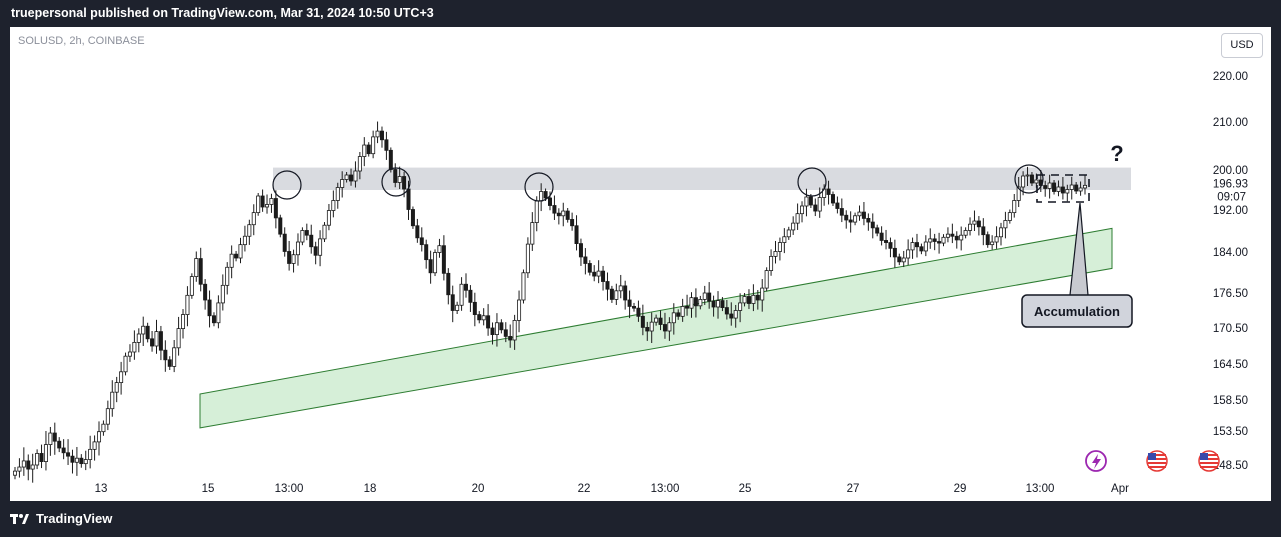 This screenshot has width=1281, height=537. Describe the element at coordinates (1242, 45) in the screenshot. I see `currency-button: USD` at that location.